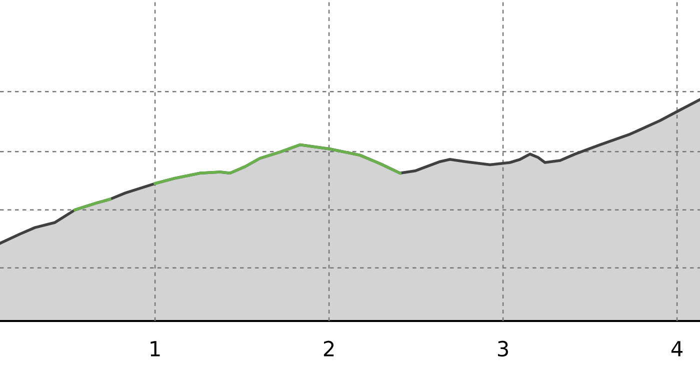  Describe the element at coordinates (329, 348) in the screenshot. I see `x-tick-label: 2` at that location.